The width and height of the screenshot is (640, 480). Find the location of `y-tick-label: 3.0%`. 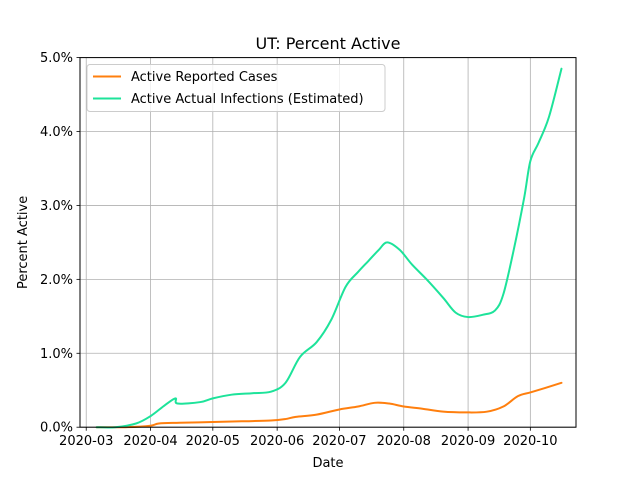

y-tick-label: 3.0% is located at coordinates (56, 206).